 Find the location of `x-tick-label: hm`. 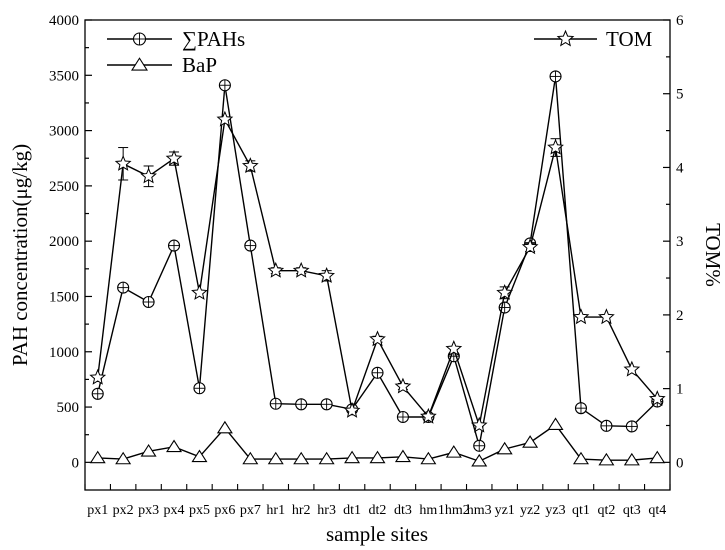

x-tick-label: hm is located at coordinates (428, 510).